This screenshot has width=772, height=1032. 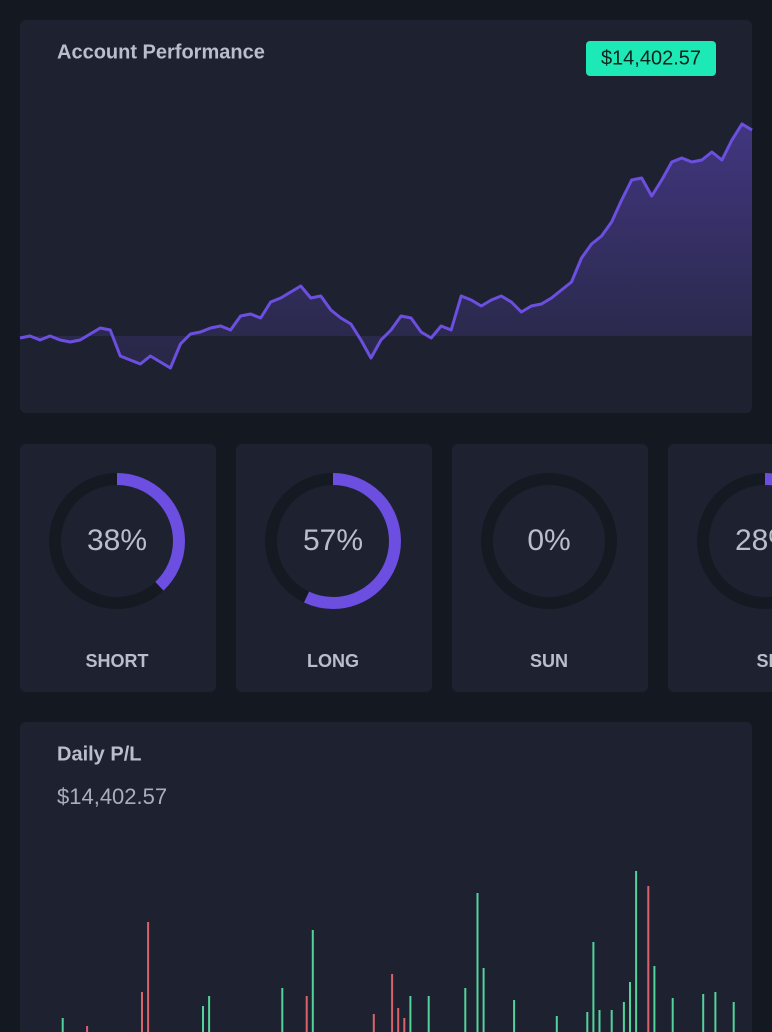 I want to click on stat-card, so click(x=720, y=568).